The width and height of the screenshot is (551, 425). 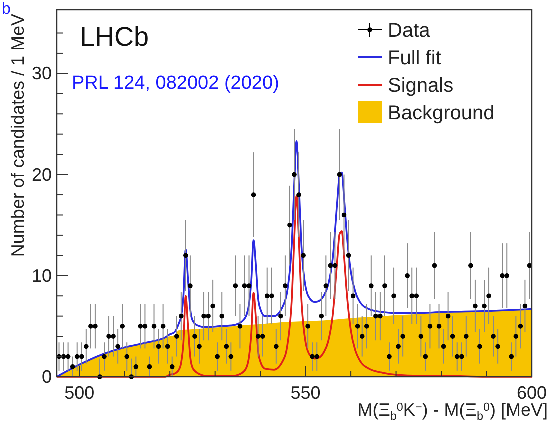 I want to click on y-axis-title: Number of candidates / 1 MeV, so click(x=18, y=136).